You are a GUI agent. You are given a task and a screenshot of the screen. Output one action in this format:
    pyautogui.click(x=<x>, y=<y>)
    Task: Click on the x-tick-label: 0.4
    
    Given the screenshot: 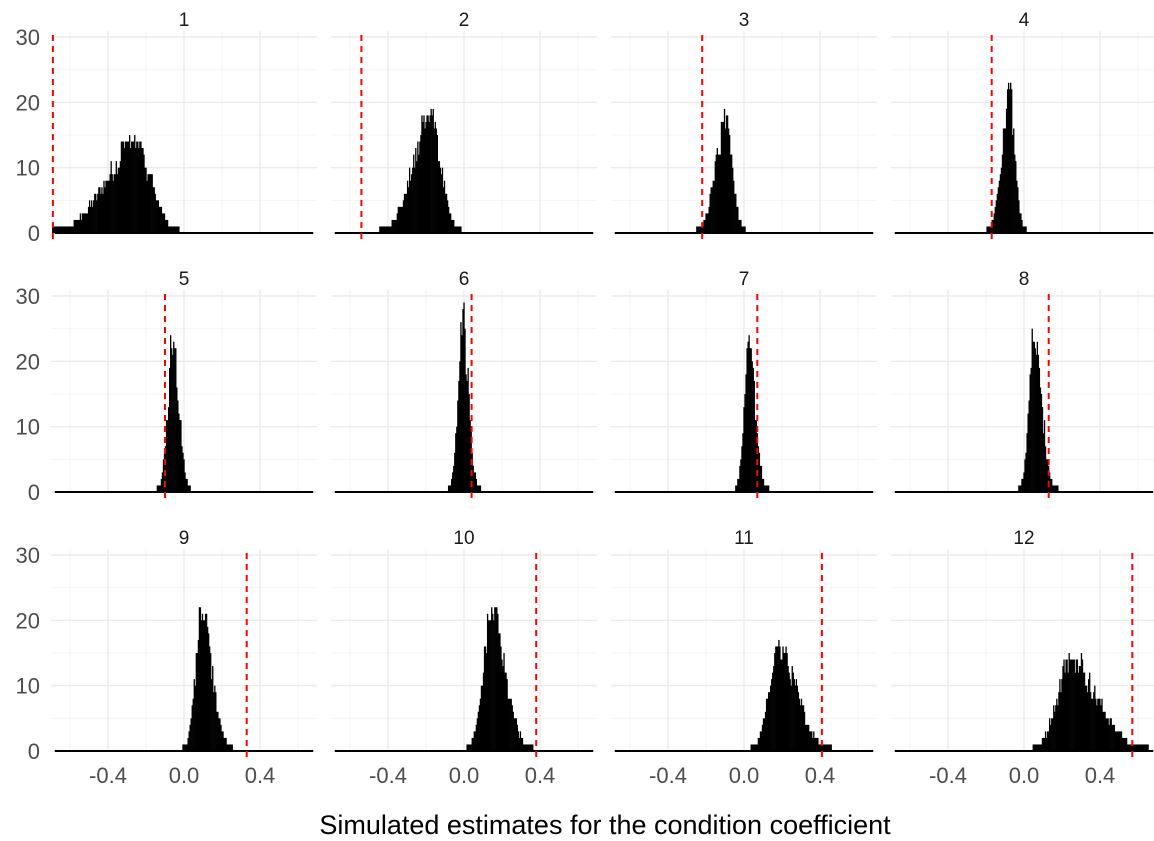 What is the action you would take?
    pyautogui.click(x=820, y=775)
    